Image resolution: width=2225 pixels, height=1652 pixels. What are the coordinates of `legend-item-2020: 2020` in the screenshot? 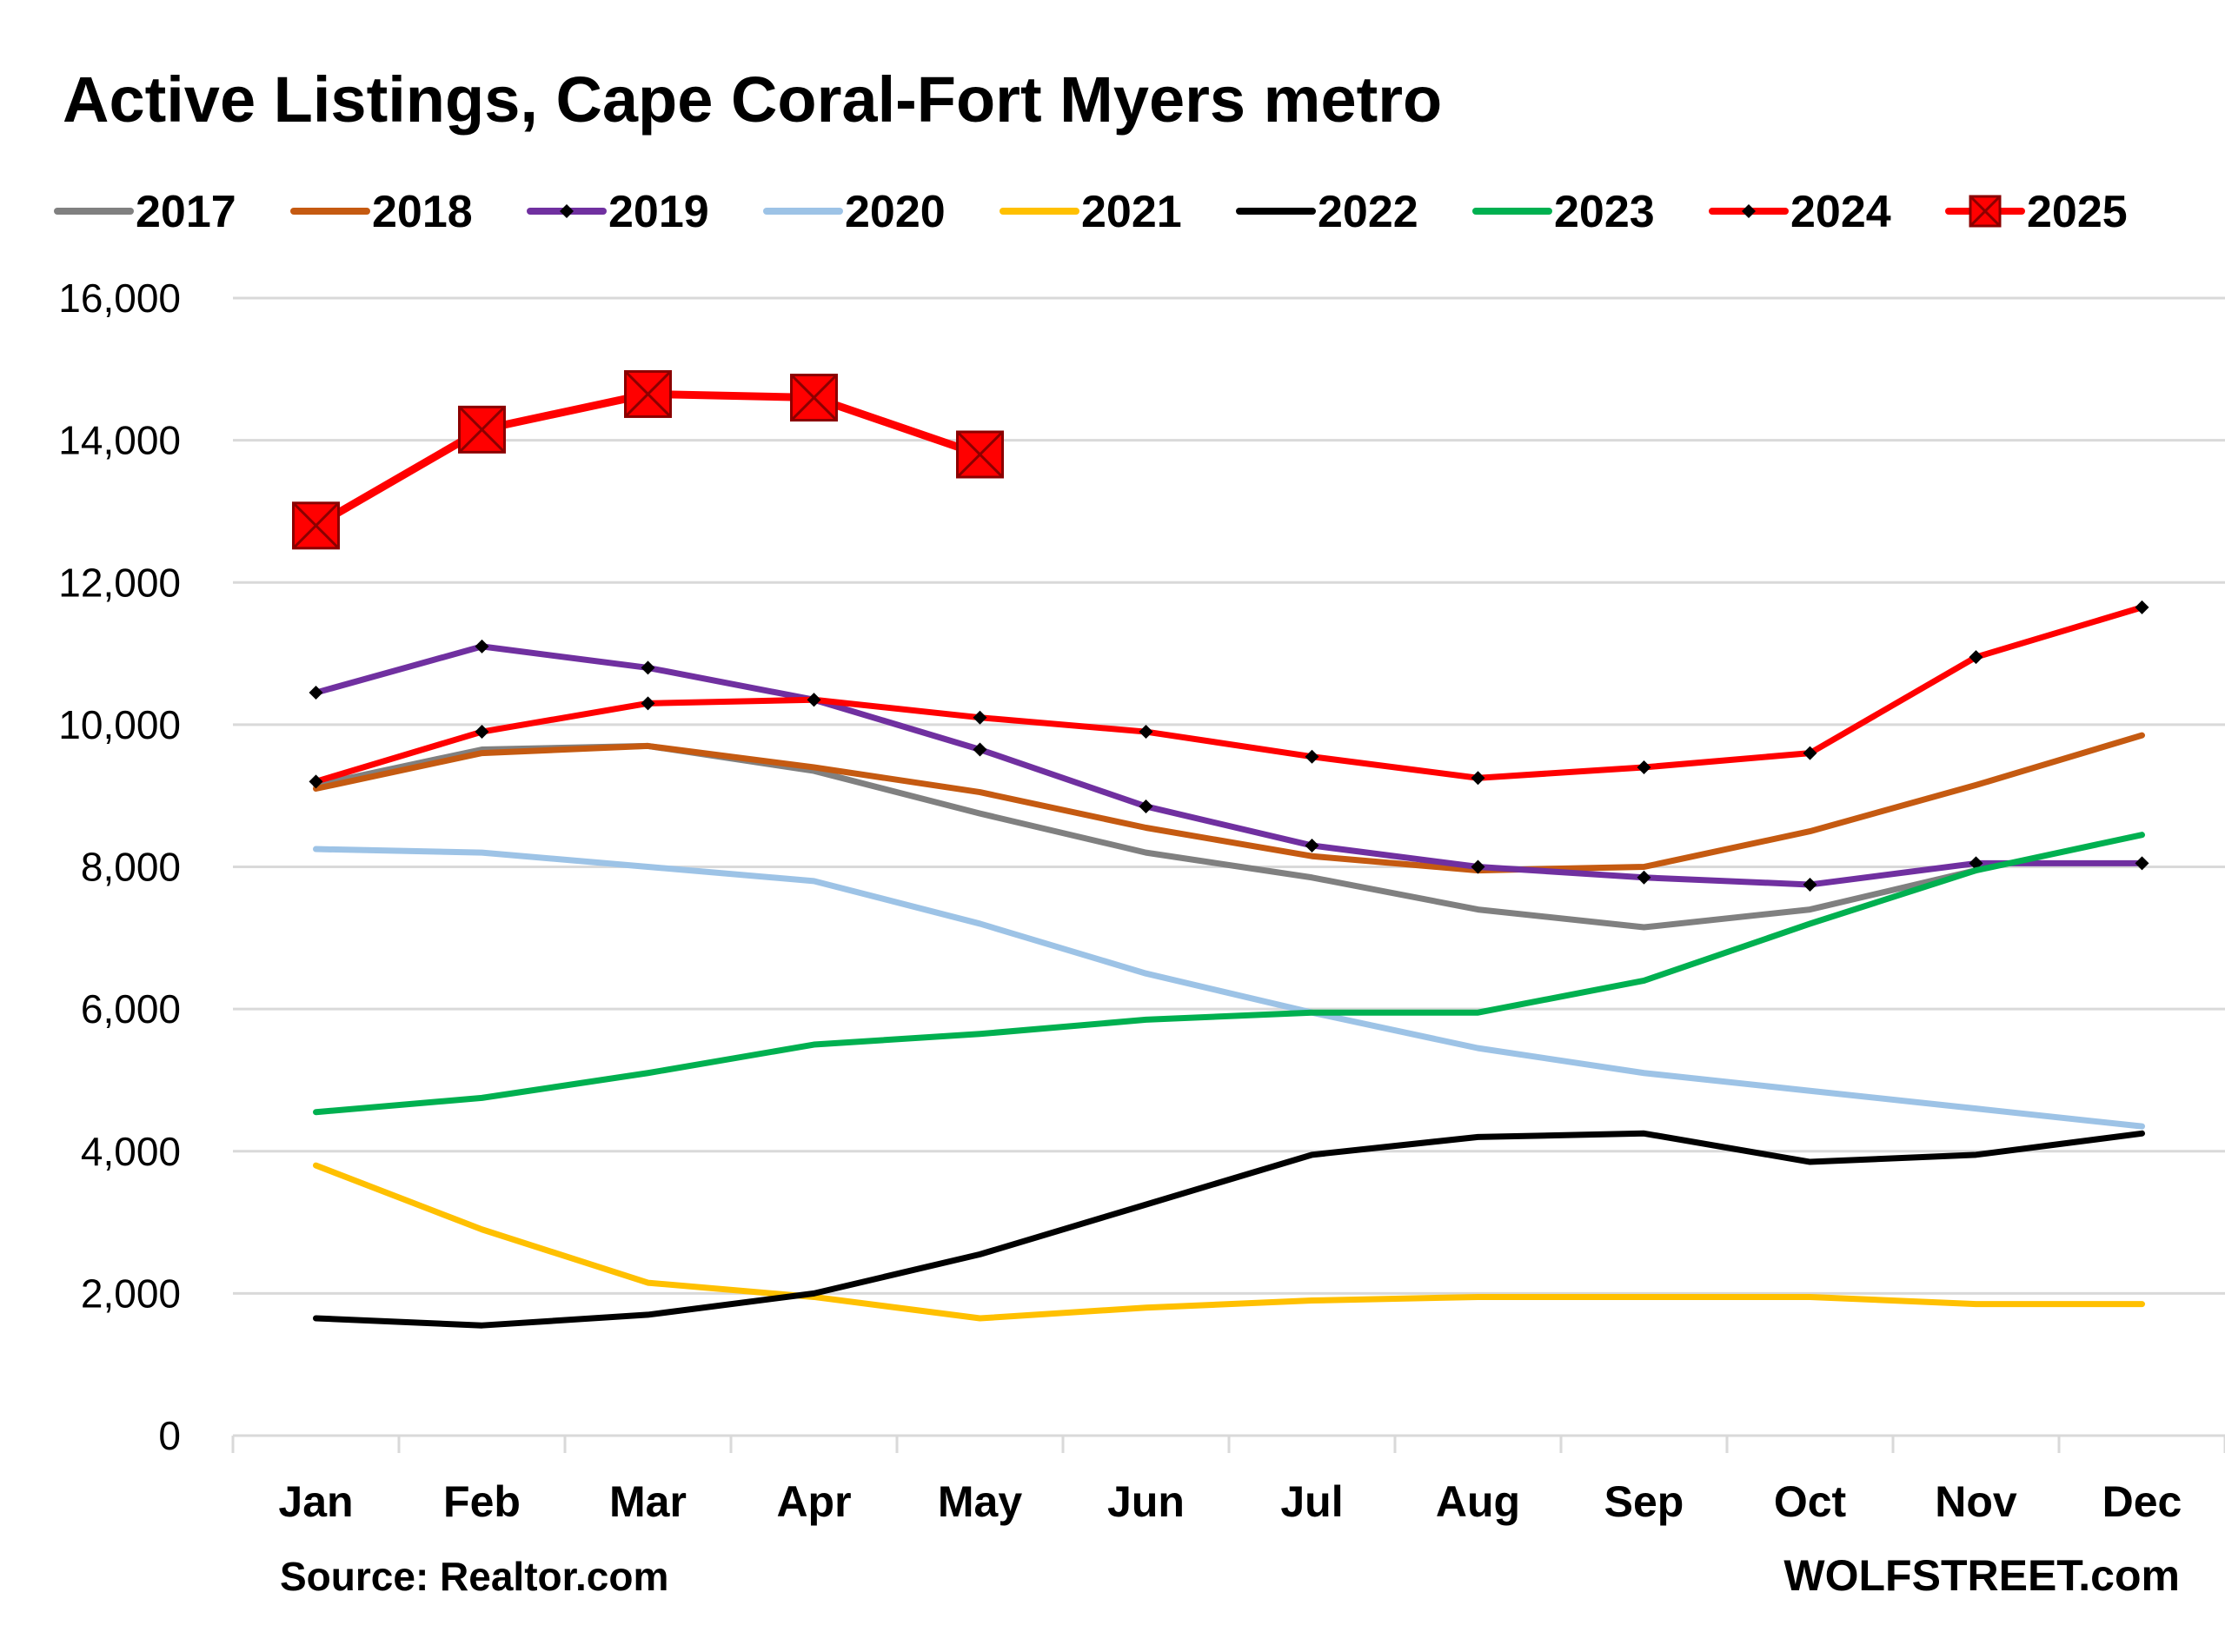 It's located at (854, 212).